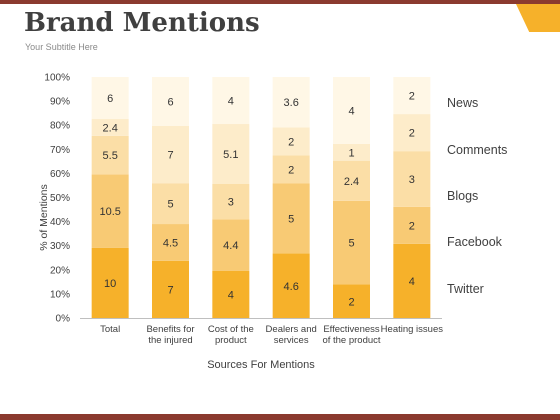 Image resolution: width=560 pixels, height=420 pixels. What do you see at coordinates (142, 23) in the screenshot?
I see `page-title: Brand Mentions` at bounding box center [142, 23].